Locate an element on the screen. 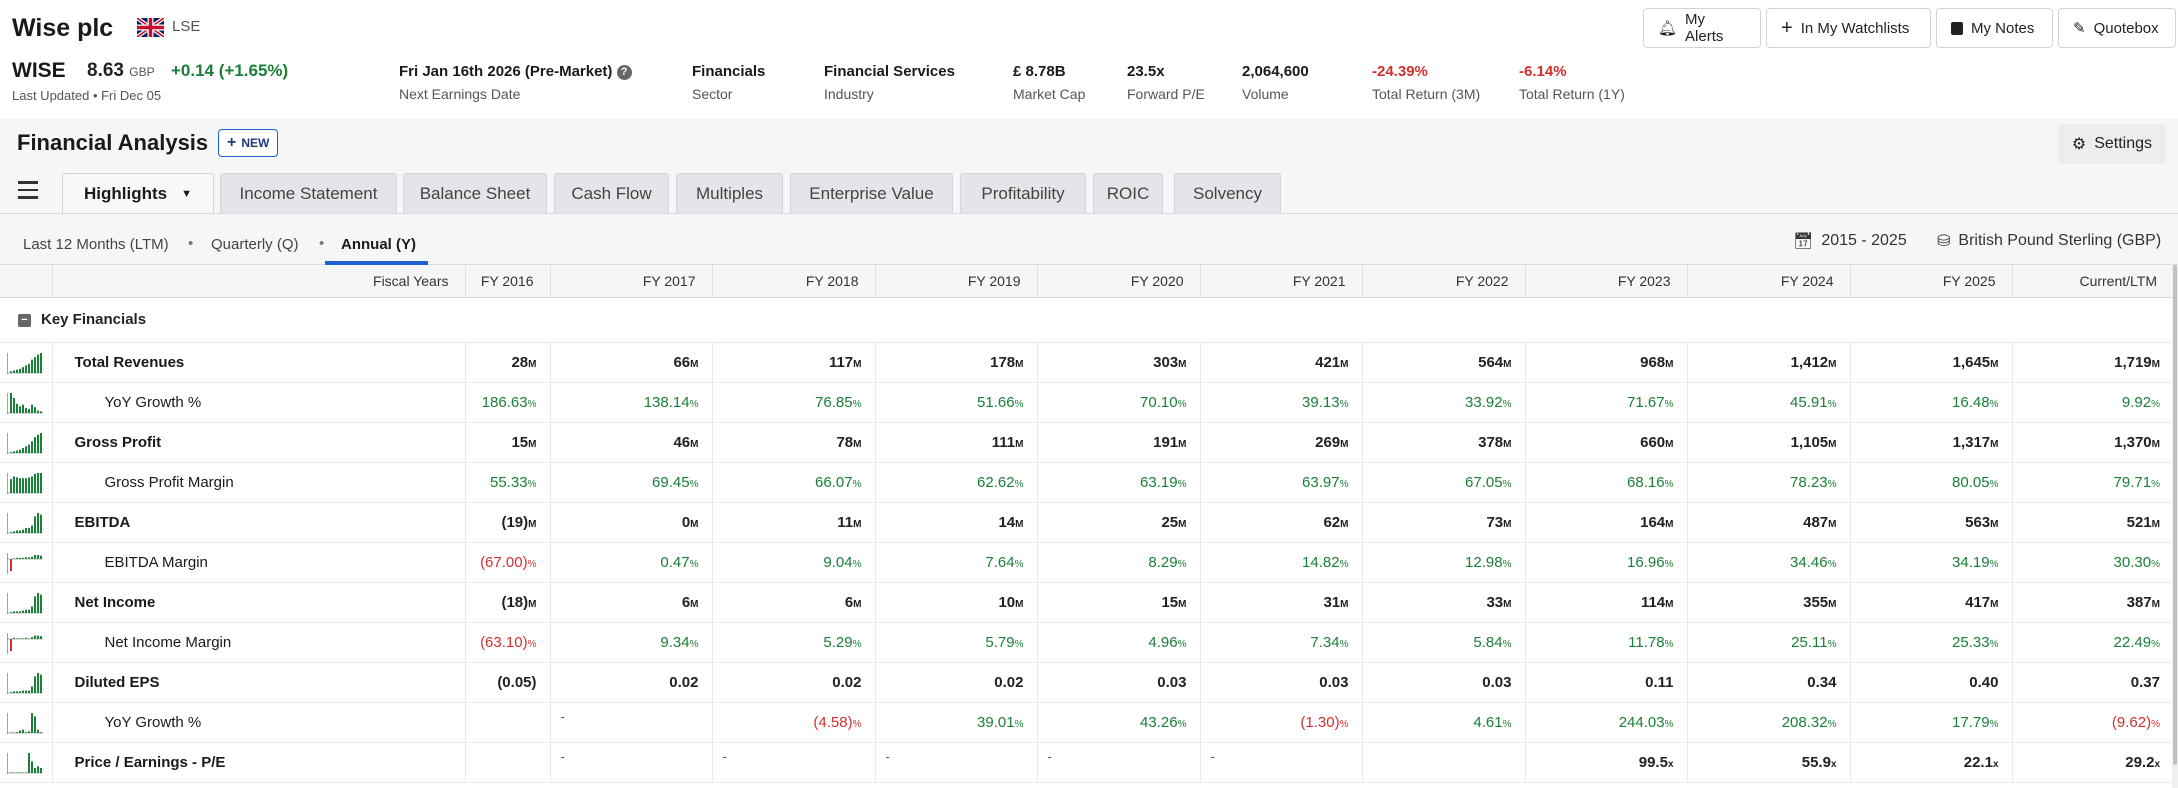 The image size is (2178, 788). table-cell: 111M is located at coordinates (955, 442).